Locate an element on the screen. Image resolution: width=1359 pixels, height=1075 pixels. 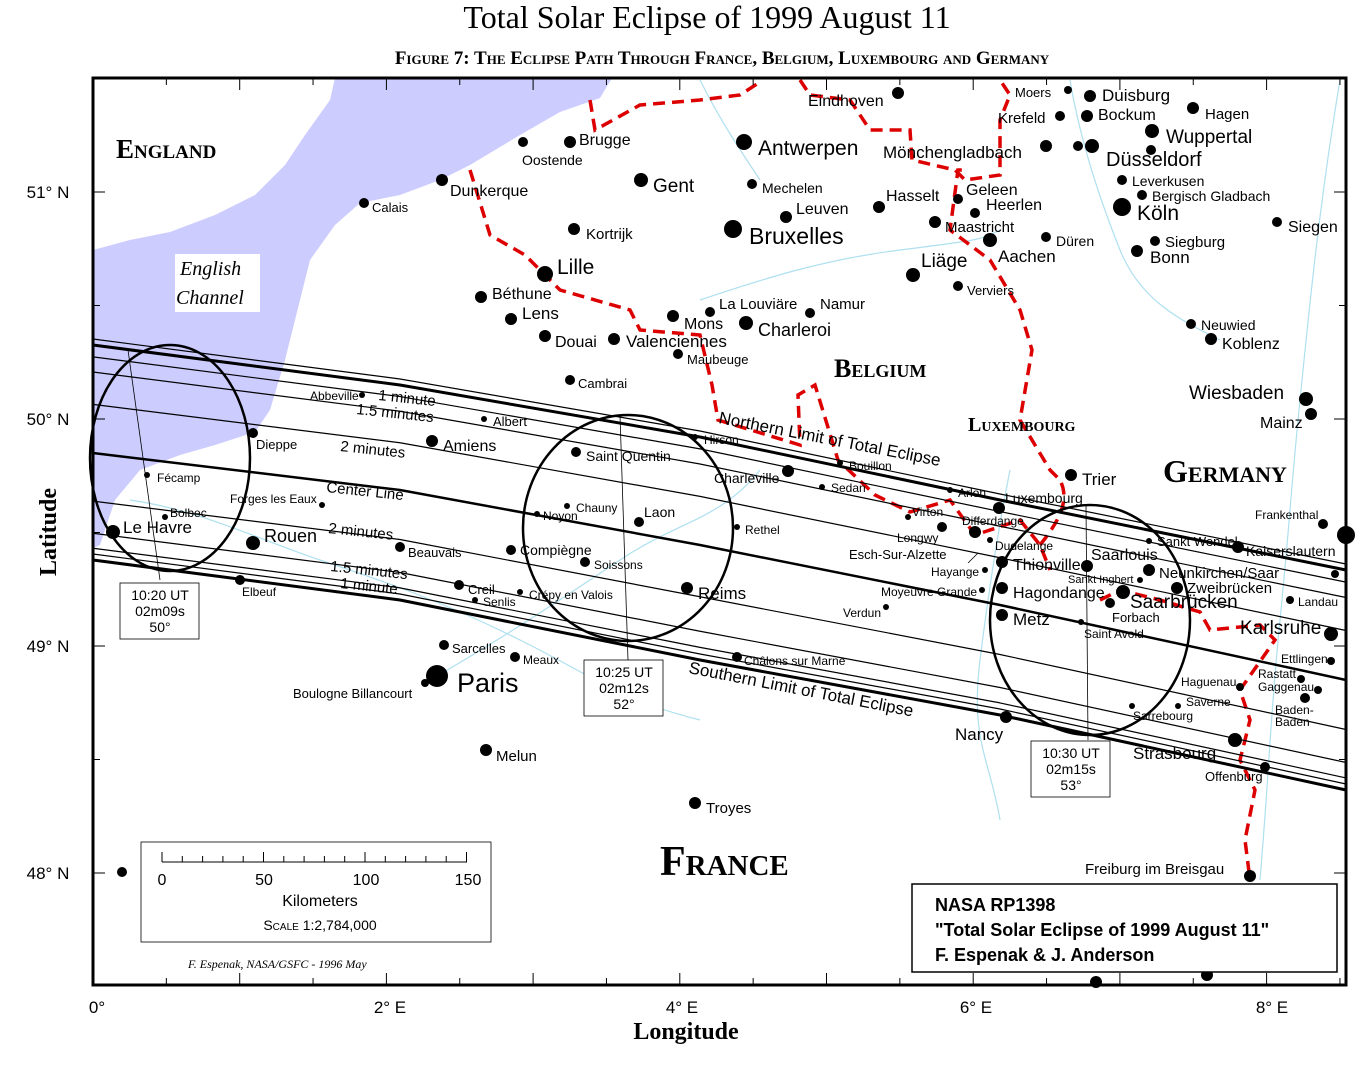
city-label: Bonn is located at coordinates (1170, 257).